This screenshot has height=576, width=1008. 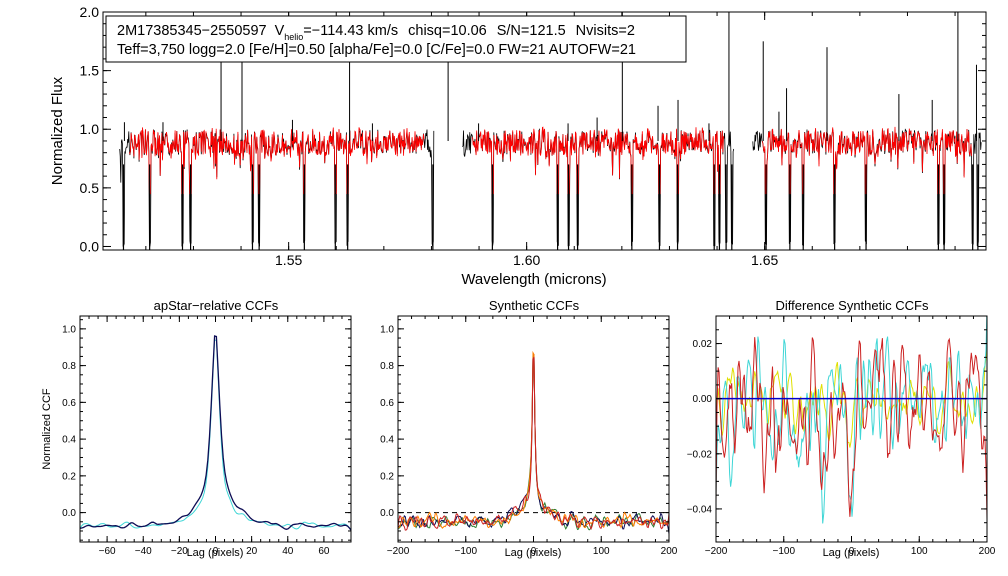 What do you see at coordinates (447, 31) in the screenshot?
I see `chisq-value: chisq=10.06` at bounding box center [447, 31].